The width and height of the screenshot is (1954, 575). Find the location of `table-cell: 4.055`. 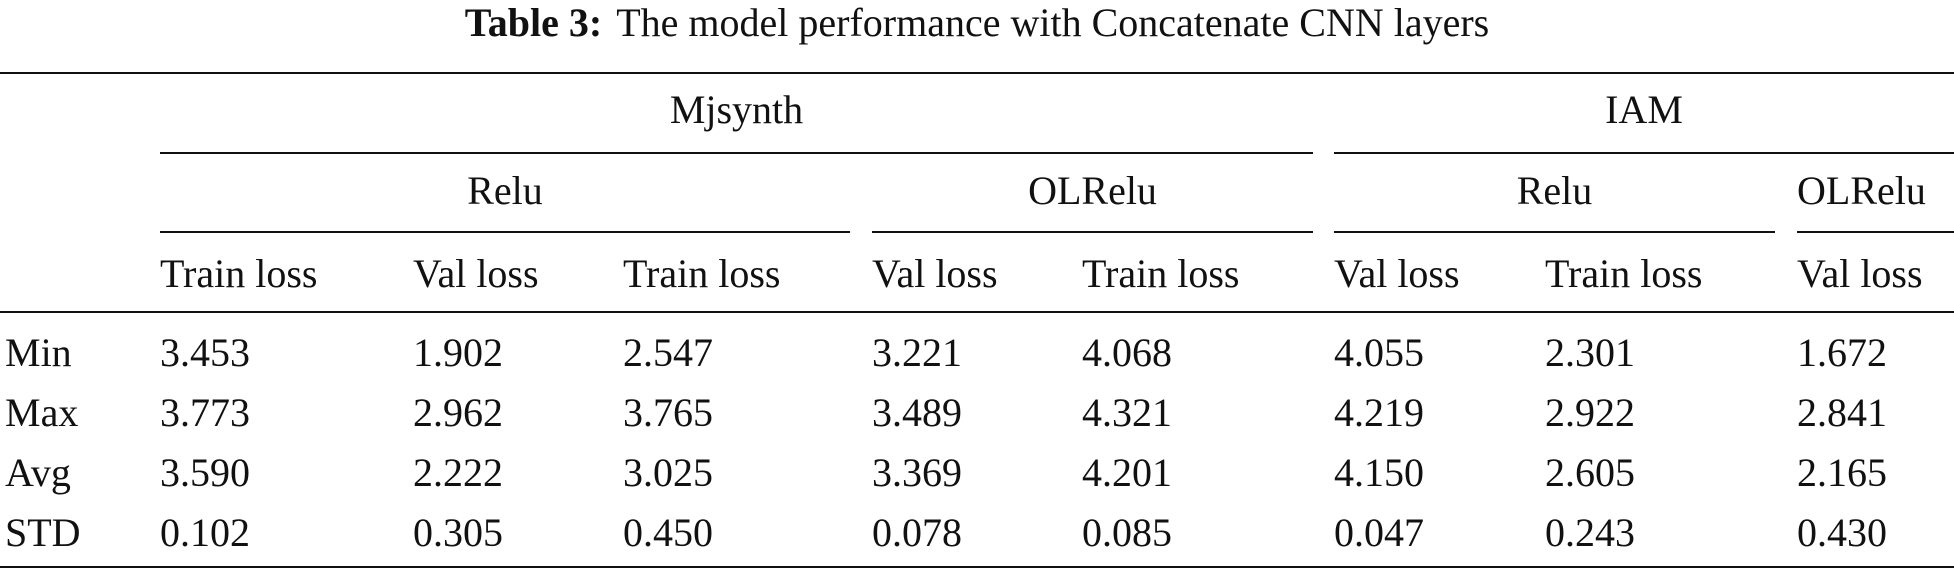

table-cell: 4.055 is located at coordinates (1379, 352).